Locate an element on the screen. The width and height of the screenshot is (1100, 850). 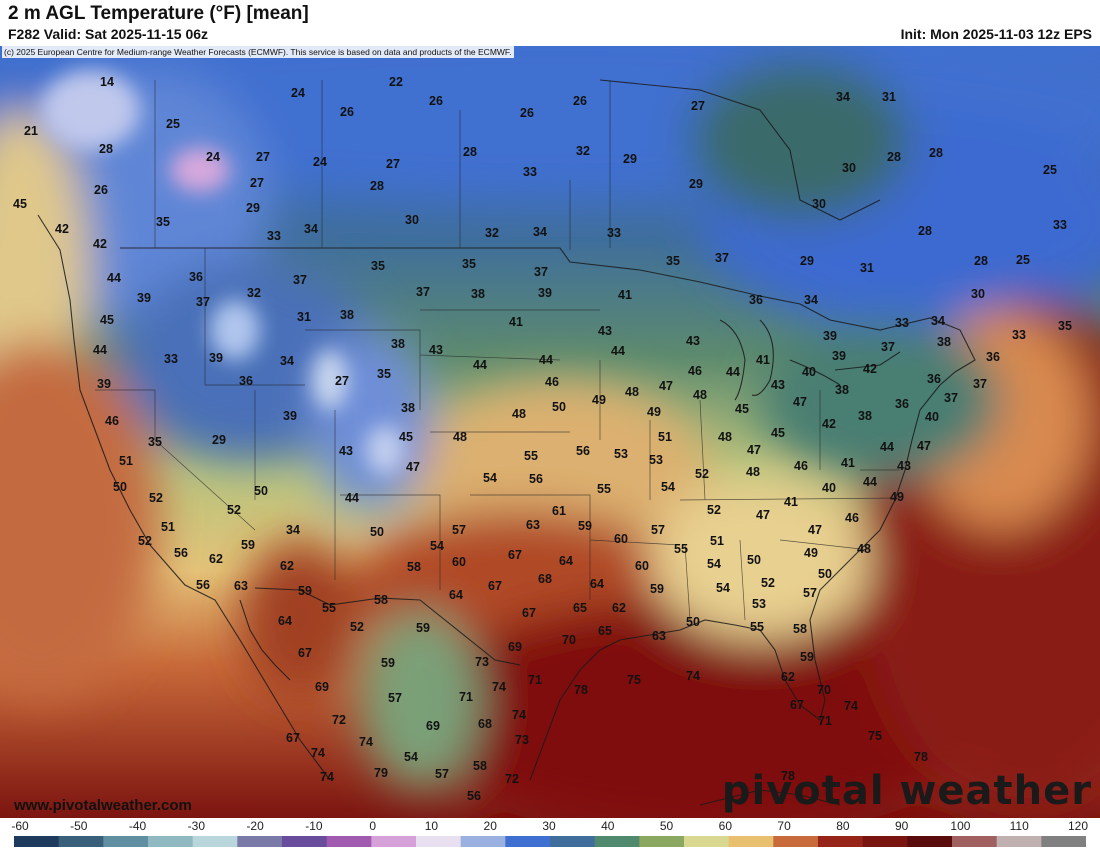
valid-time: F282 Valid: Sat 2025-11-15 06z is located at coordinates (108, 34).